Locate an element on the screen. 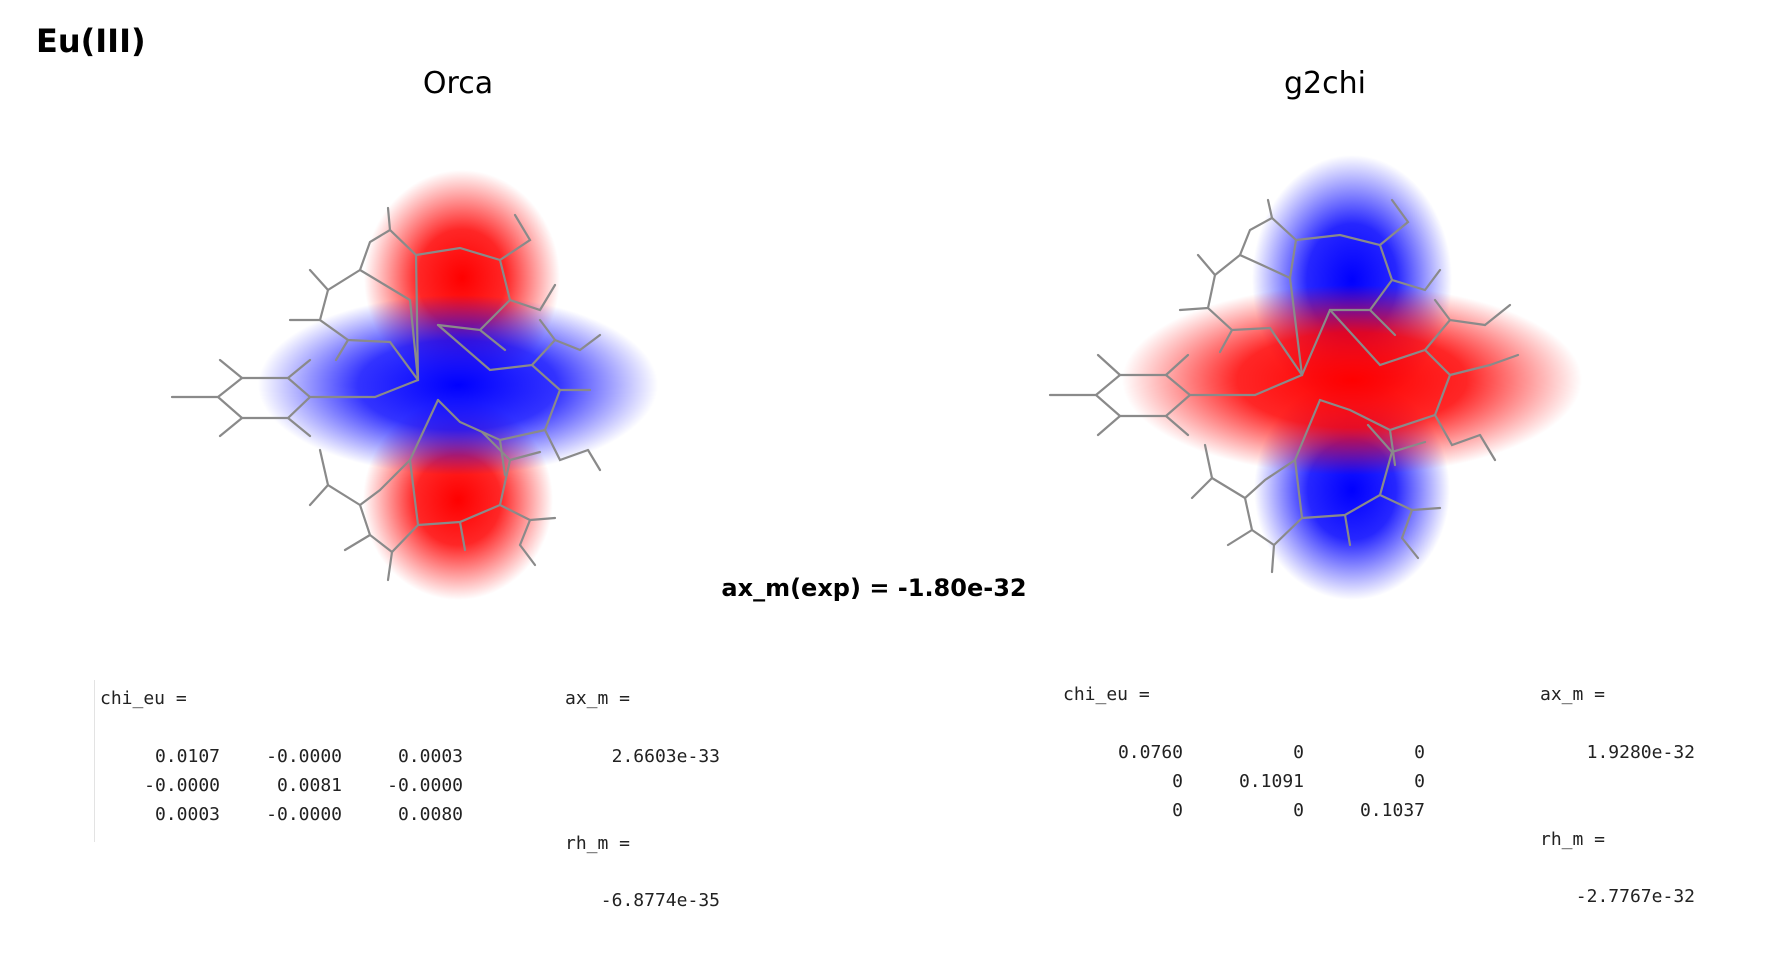 This screenshot has height=972, width=1792. right-chi-label: chi_eu = is located at coordinates (1106, 694).